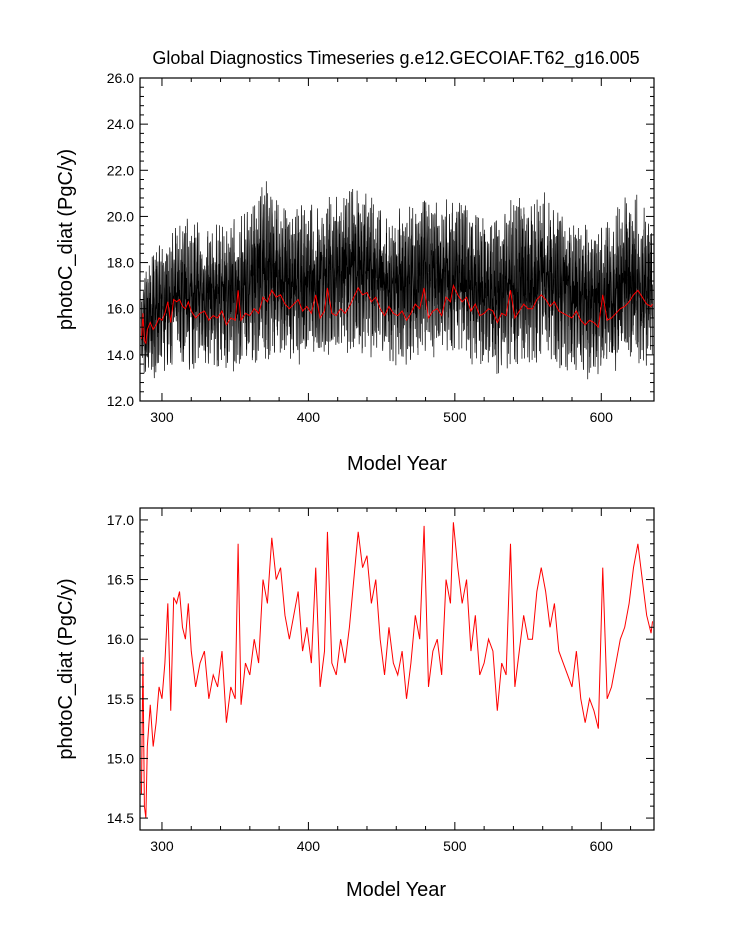 This screenshot has width=733, height=945. What do you see at coordinates (120, 309) in the screenshot?
I see `top-chart-y-tick-label: 16.0` at bounding box center [120, 309].